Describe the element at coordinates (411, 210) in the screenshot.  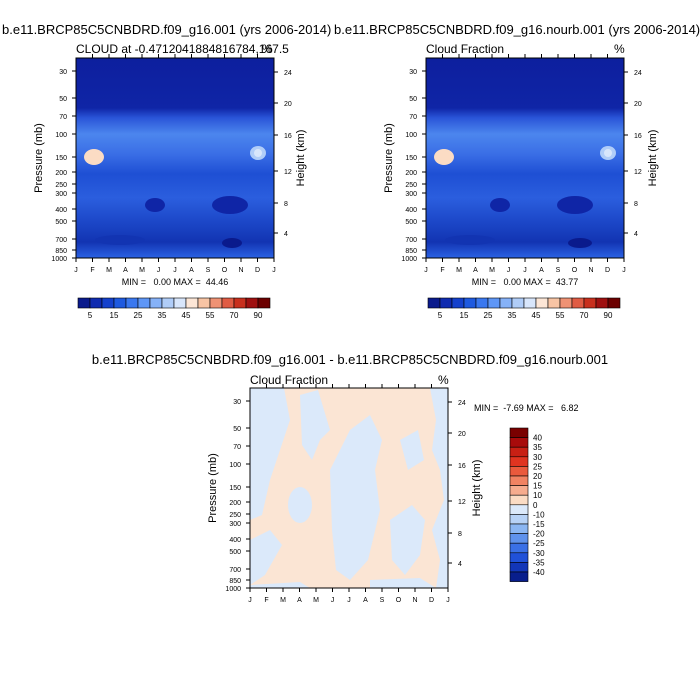
I see `svg-text: 400` at that location.